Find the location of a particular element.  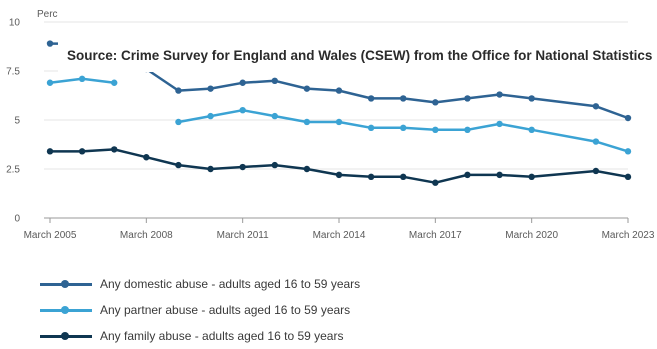

y-tick-label: 10 is located at coordinates (15, 23).